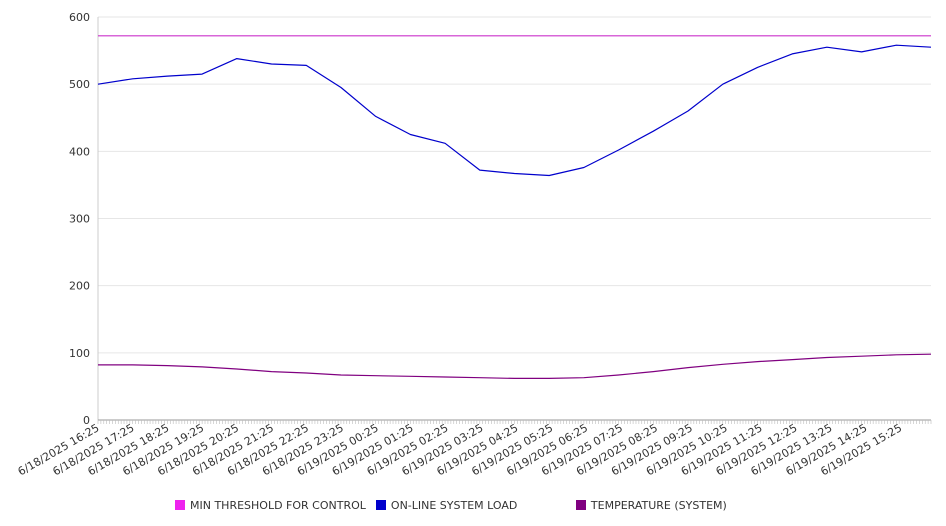  I want to click on y-tick-label: 500, so click(79, 84).